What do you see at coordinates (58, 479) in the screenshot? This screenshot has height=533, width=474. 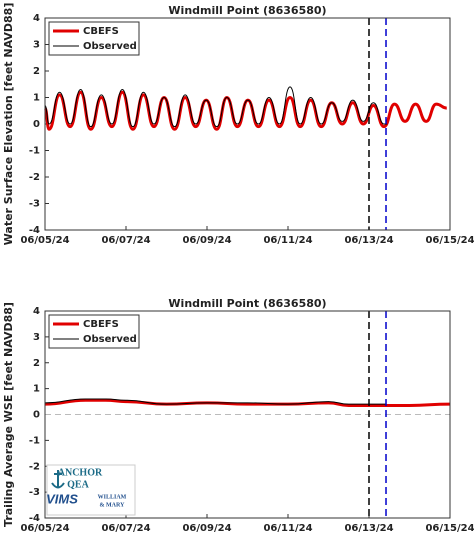 I see `logo-anchor` at bounding box center [58, 479].